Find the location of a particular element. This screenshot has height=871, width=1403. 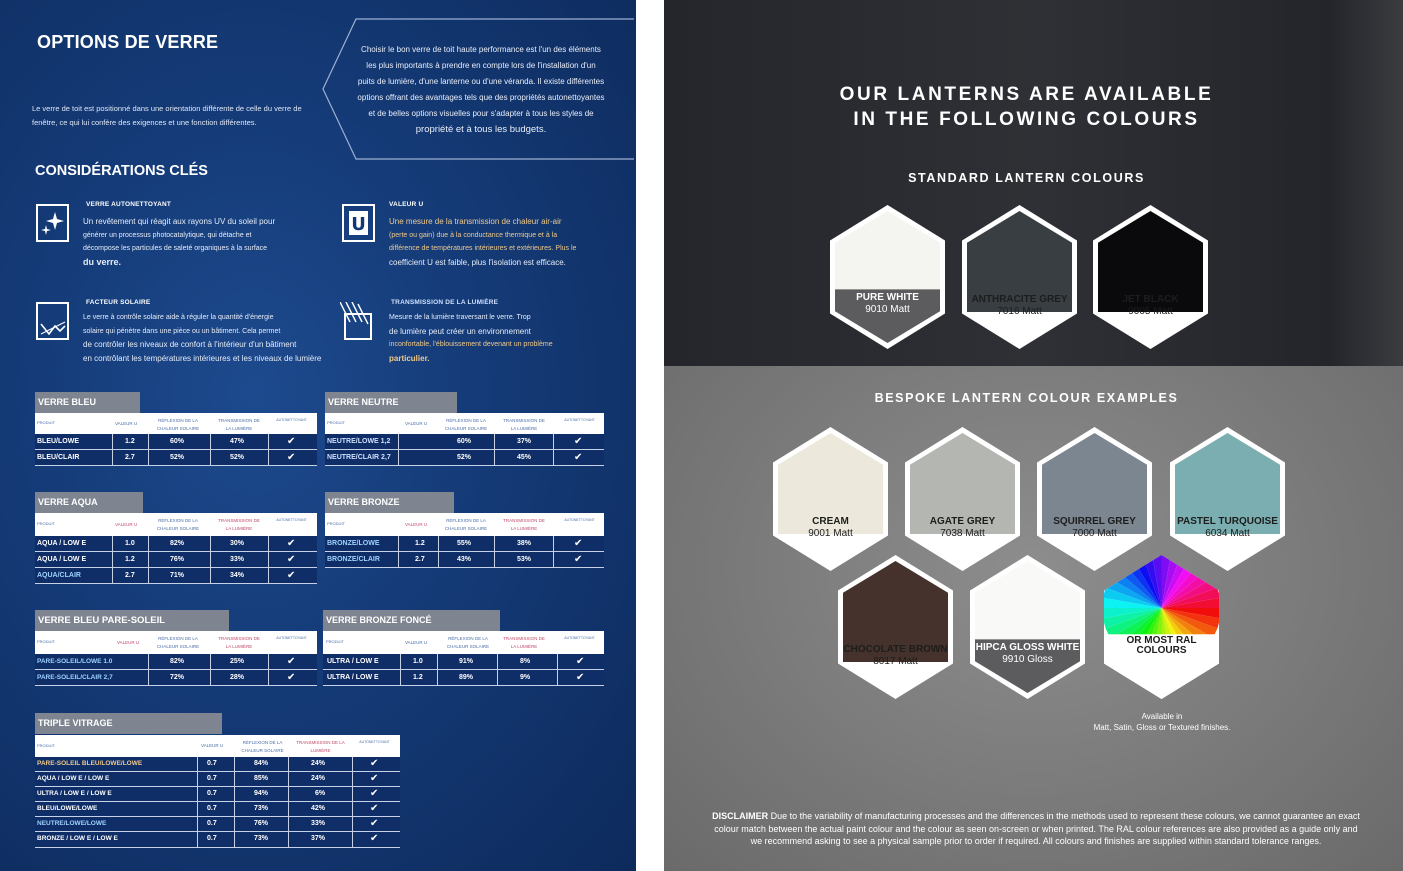

swatch-anthracite-grey-code: 7016 Matt is located at coordinates (1019, 312).